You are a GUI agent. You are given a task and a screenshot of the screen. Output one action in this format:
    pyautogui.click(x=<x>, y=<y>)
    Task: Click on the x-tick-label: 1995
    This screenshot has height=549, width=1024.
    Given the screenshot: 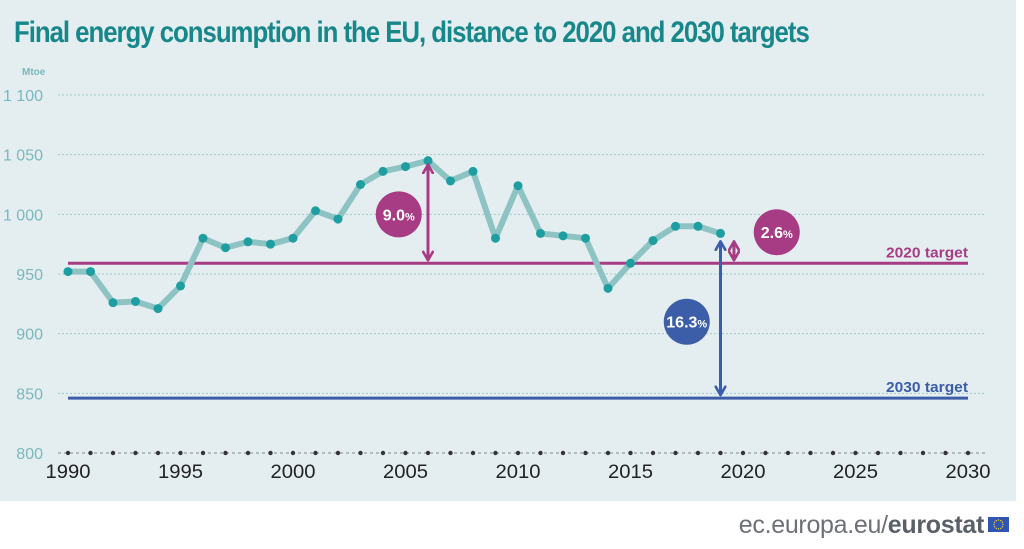 What is the action you would take?
    pyautogui.click(x=180, y=472)
    